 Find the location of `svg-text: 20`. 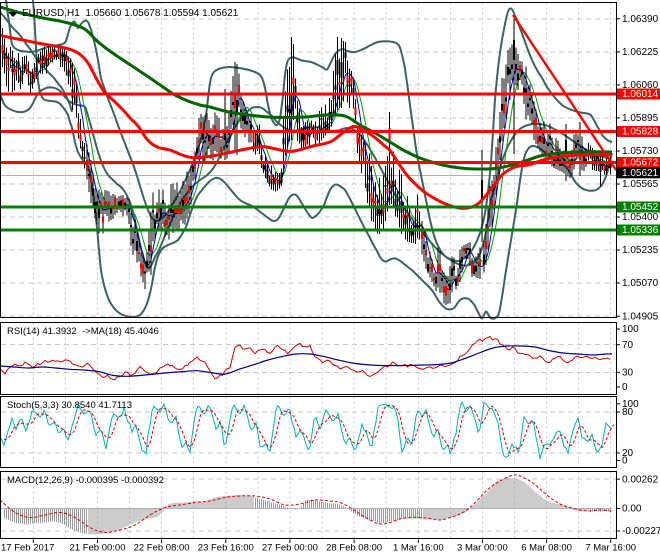

svg-text: 20 is located at coordinates (628, 453).